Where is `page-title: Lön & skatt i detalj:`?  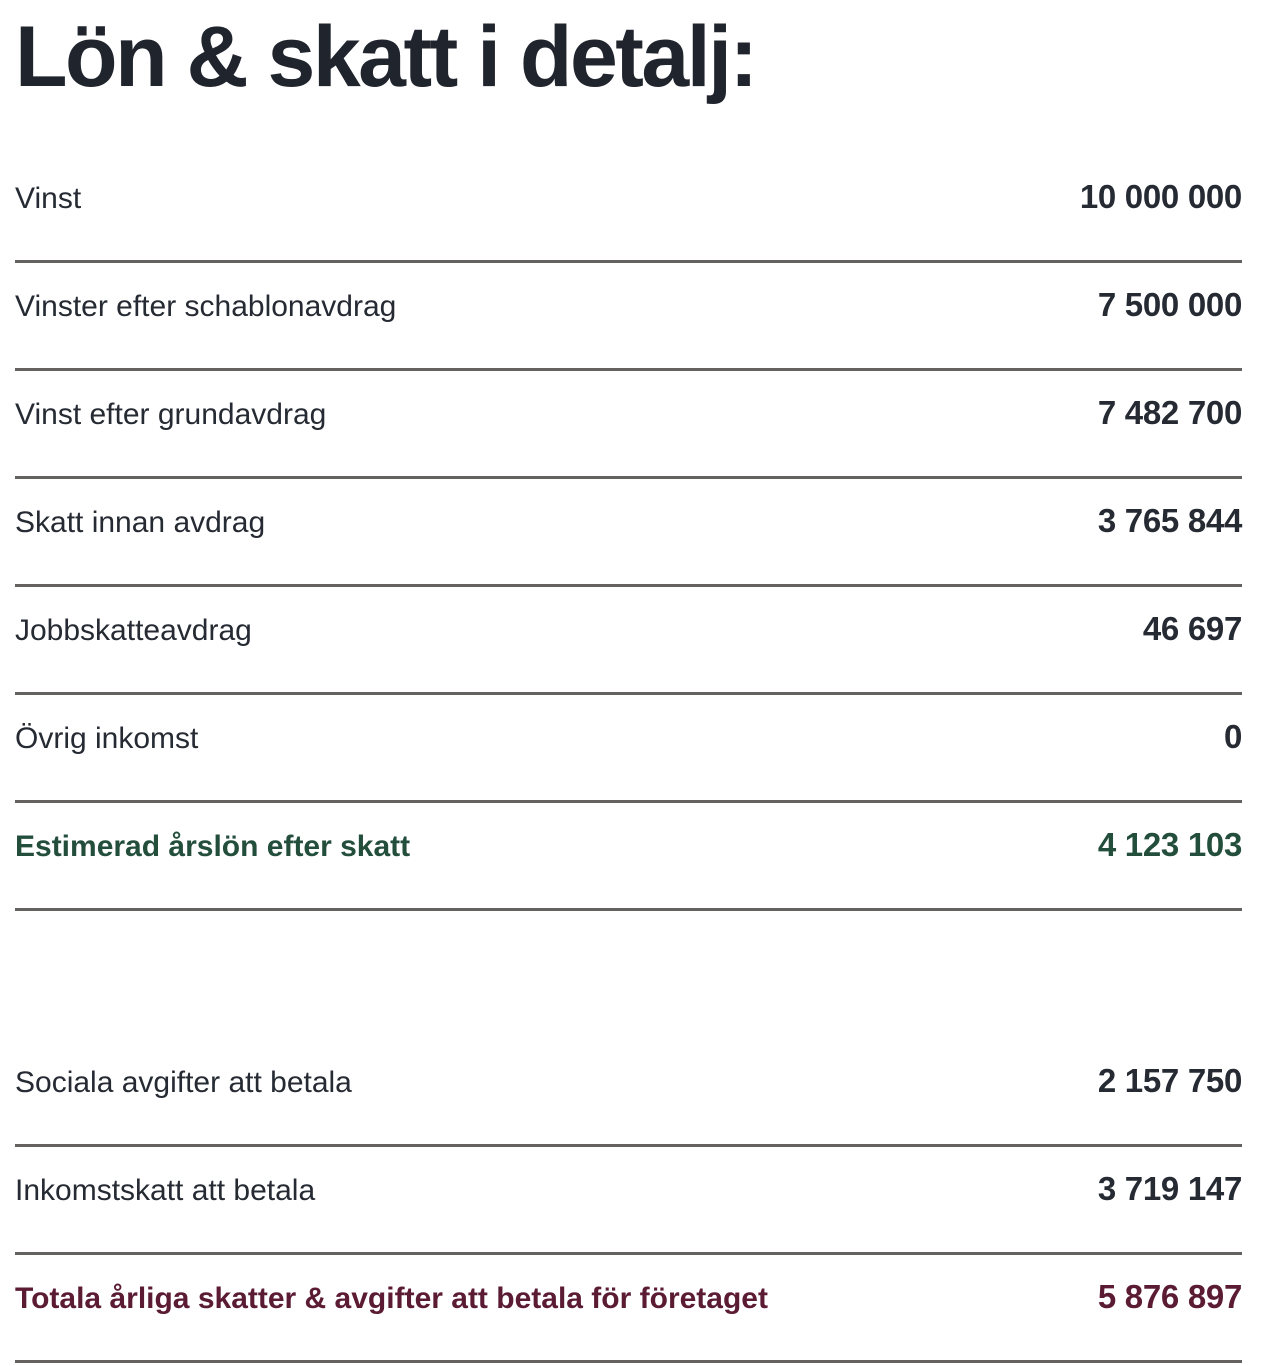 page-title: Lön & skatt i detalj: is located at coordinates (386, 57).